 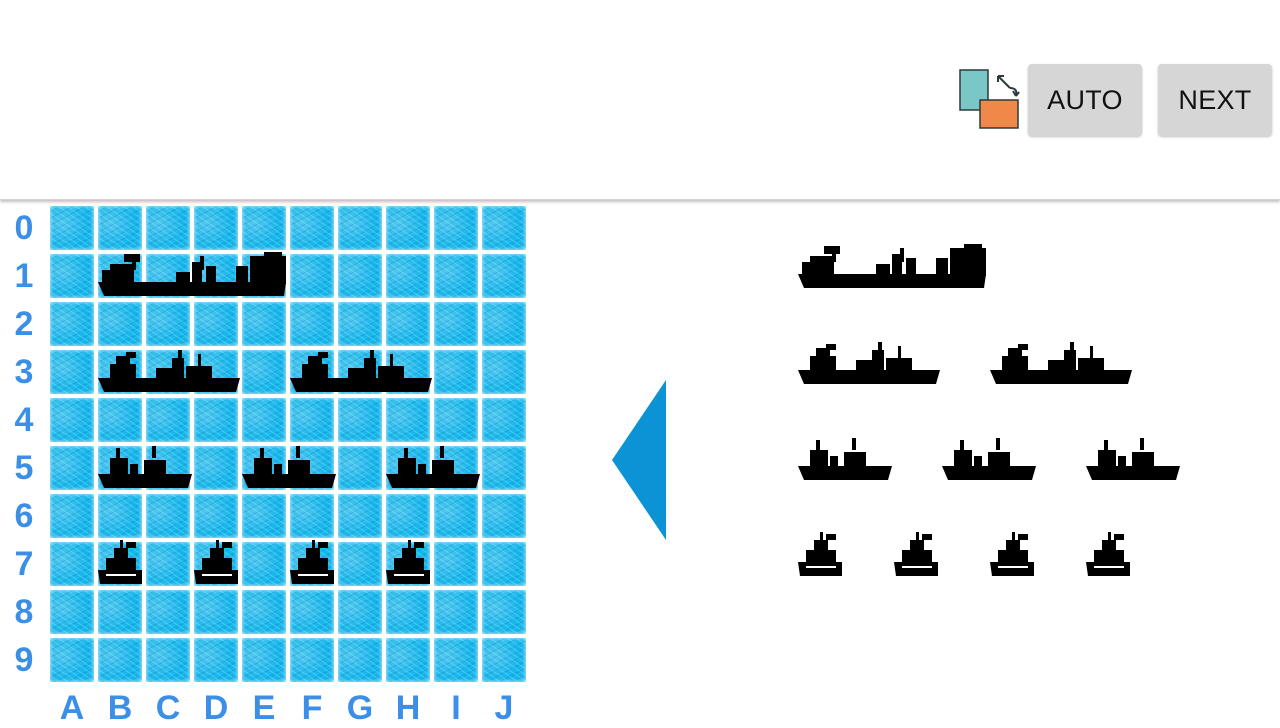 What do you see at coordinates (192, 276) in the screenshot?
I see `ship-battleship` at bounding box center [192, 276].